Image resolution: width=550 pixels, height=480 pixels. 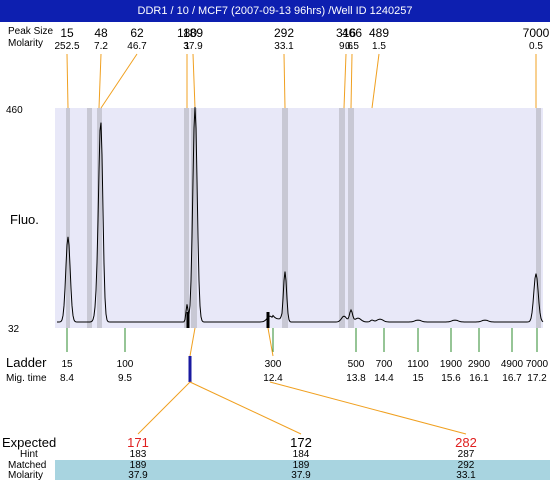 What do you see at coordinates (301, 475) in the screenshot?
I see `molarity-value-1: 37.9` at bounding box center [301, 475].